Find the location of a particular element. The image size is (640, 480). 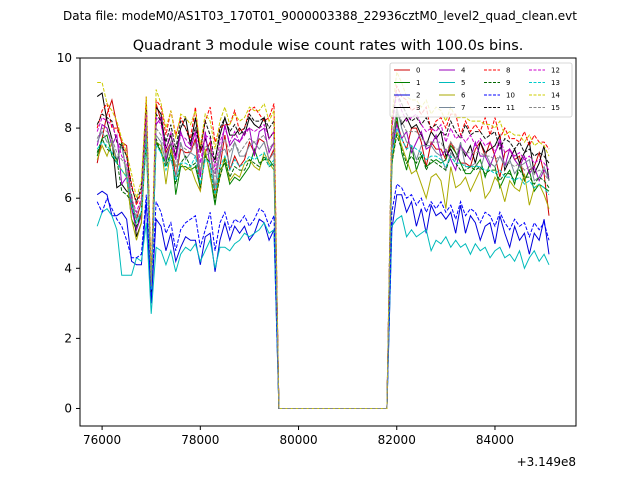

legend-label-14: 14 is located at coordinates (555, 96).